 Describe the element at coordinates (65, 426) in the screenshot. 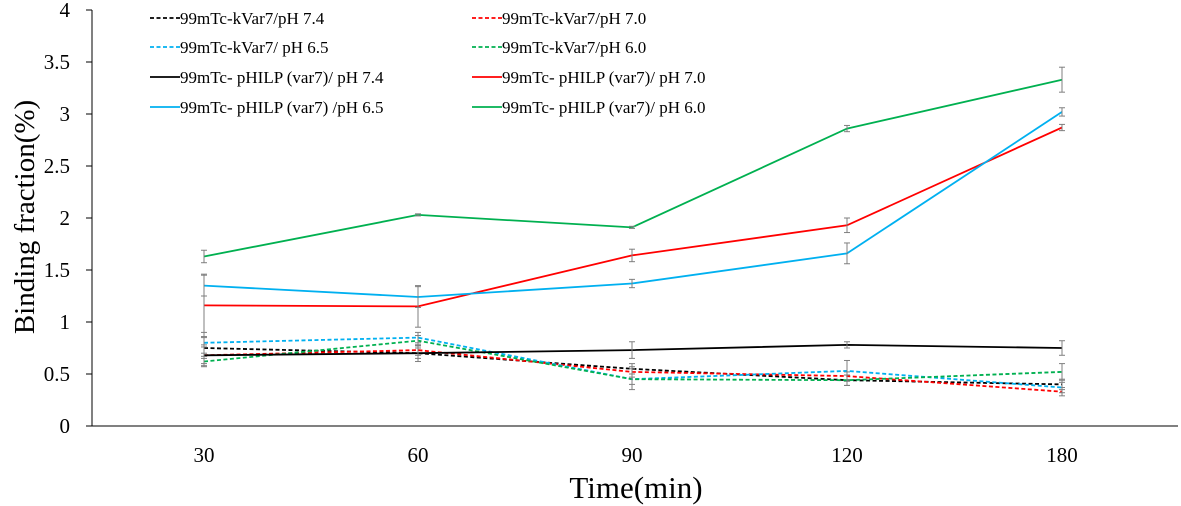

I see `y-tick-label: 0` at that location.